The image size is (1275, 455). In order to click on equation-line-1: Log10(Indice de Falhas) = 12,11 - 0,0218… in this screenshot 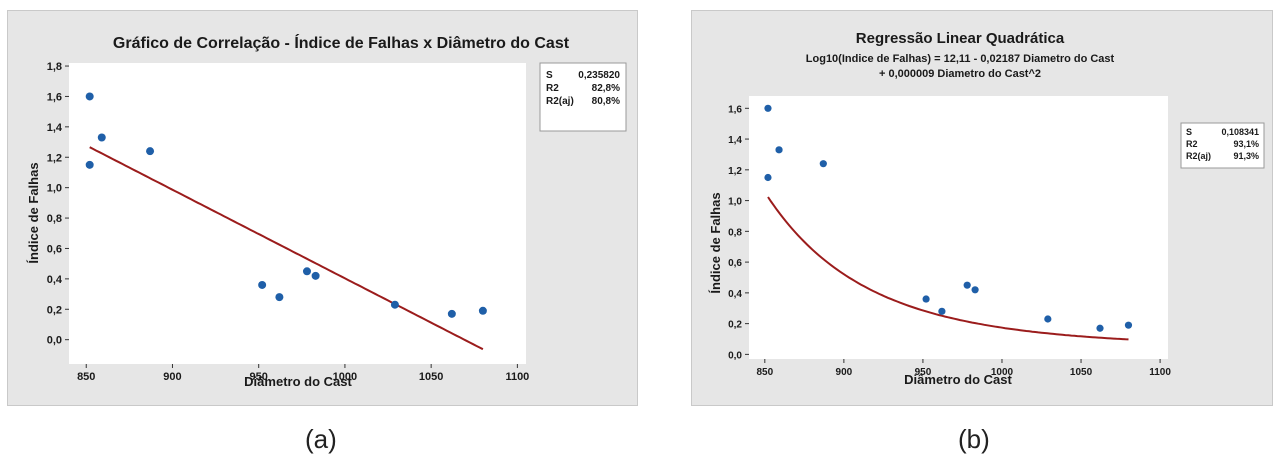, I will do `click(960, 59)`.